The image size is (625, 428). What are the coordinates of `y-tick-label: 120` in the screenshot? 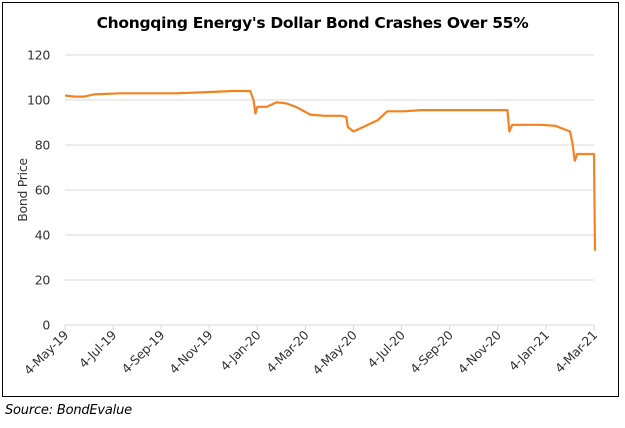 It's located at (38, 55).